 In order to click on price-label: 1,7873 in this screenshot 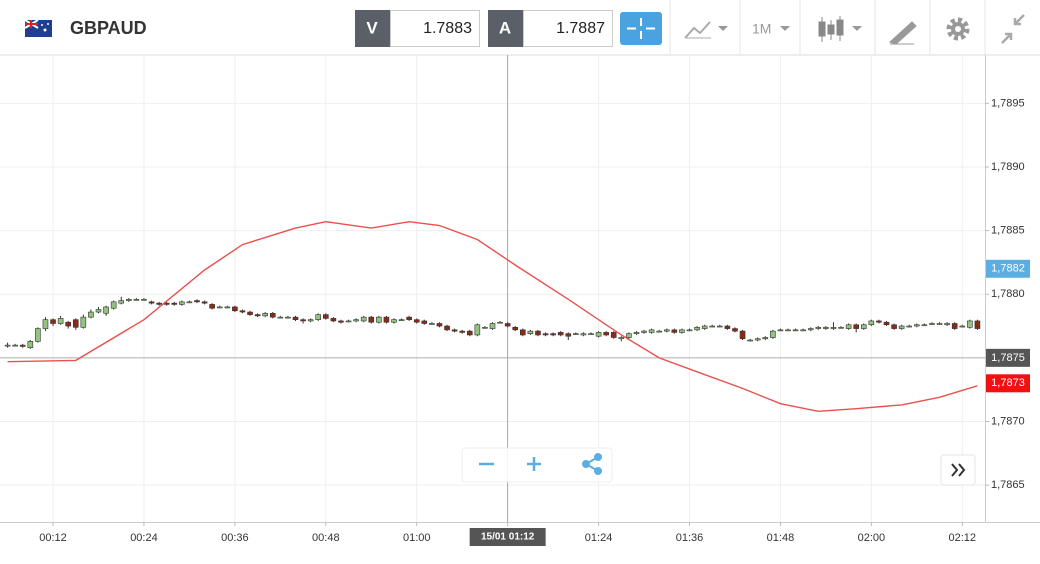, I will do `click(1008, 383)`.